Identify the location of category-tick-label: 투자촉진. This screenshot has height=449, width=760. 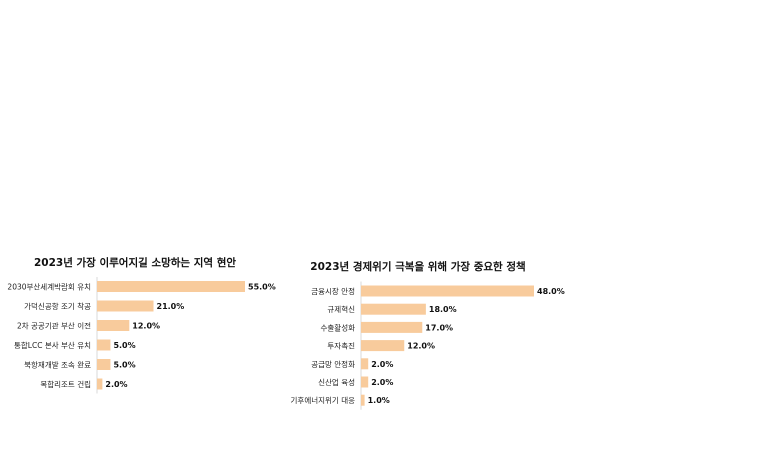
(341, 346).